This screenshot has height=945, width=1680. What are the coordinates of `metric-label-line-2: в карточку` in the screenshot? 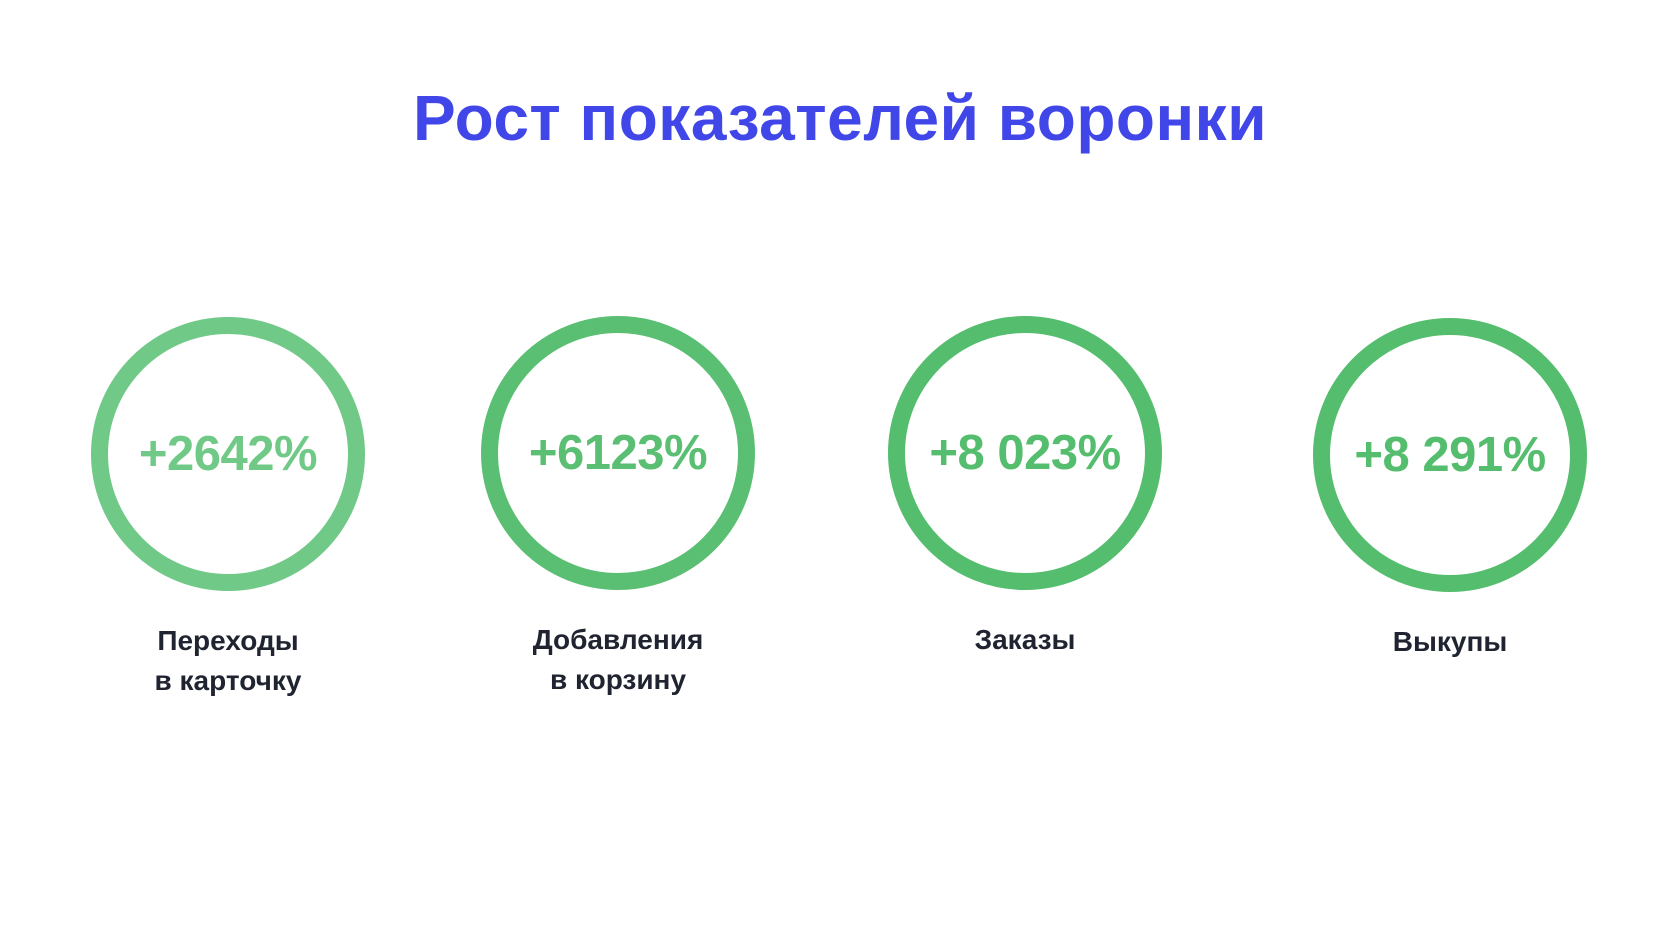 It's located at (228, 680).